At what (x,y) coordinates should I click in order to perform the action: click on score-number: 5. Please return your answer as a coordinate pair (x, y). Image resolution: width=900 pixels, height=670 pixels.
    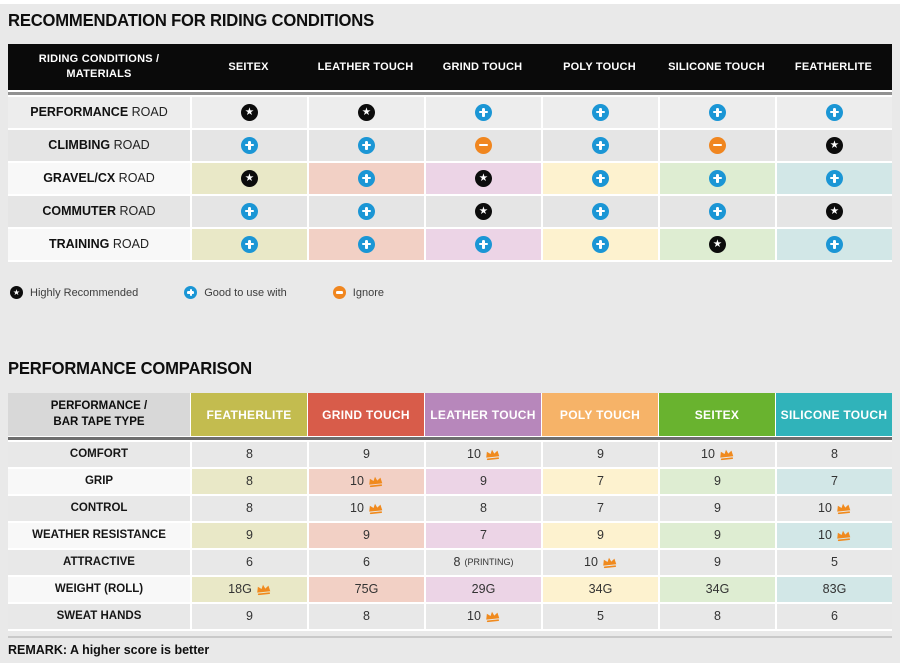
    Looking at the image, I should click on (600, 616).